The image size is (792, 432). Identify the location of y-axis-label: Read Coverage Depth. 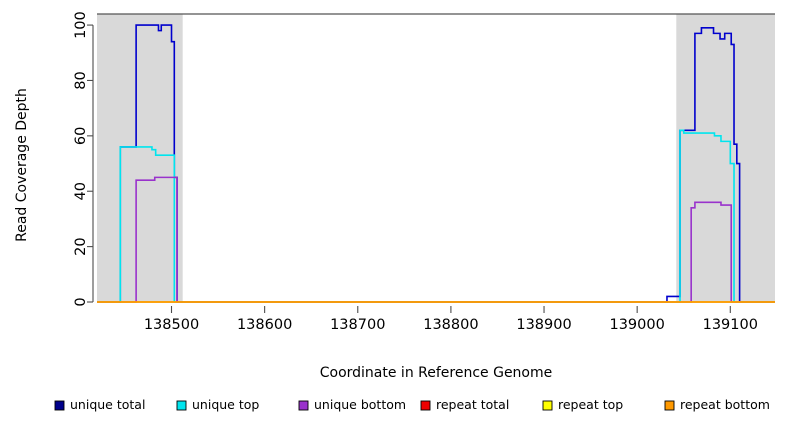
(22, 165).